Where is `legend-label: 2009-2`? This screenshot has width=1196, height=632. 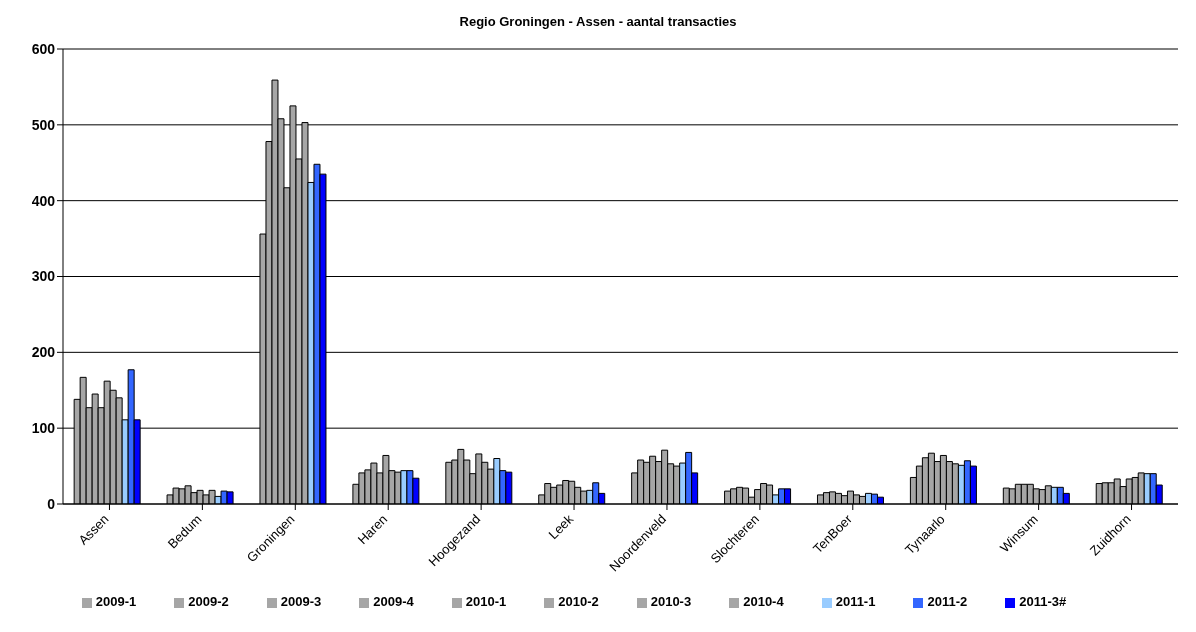 legend-label: 2009-2 is located at coordinates (208, 601).